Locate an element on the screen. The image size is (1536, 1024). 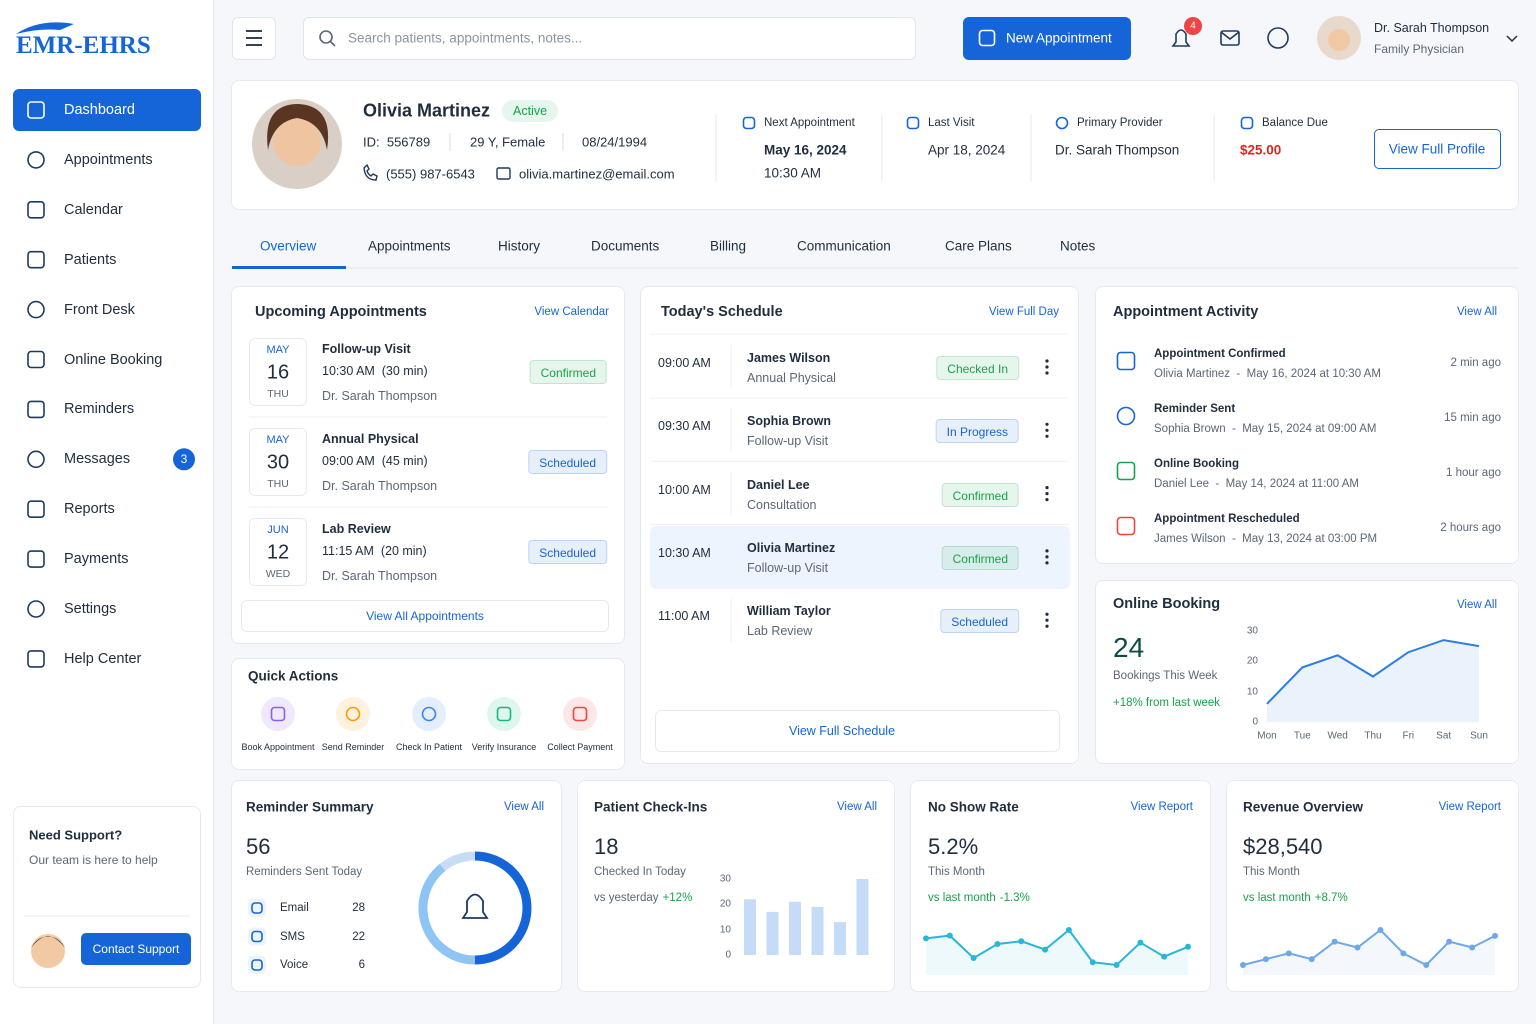
tab: Care Plans is located at coordinates (978, 246).